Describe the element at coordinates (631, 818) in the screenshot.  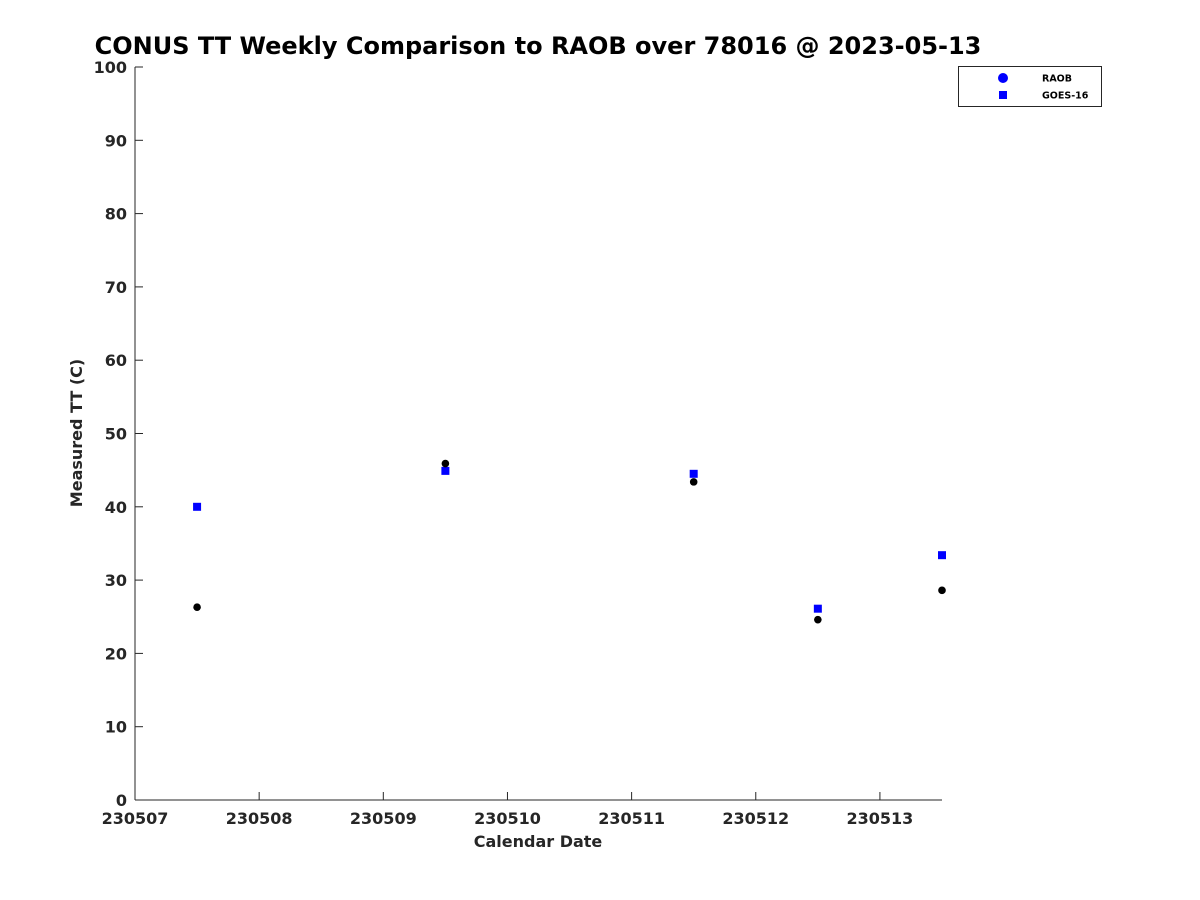
I see `x-tick-label: 230511` at that location.